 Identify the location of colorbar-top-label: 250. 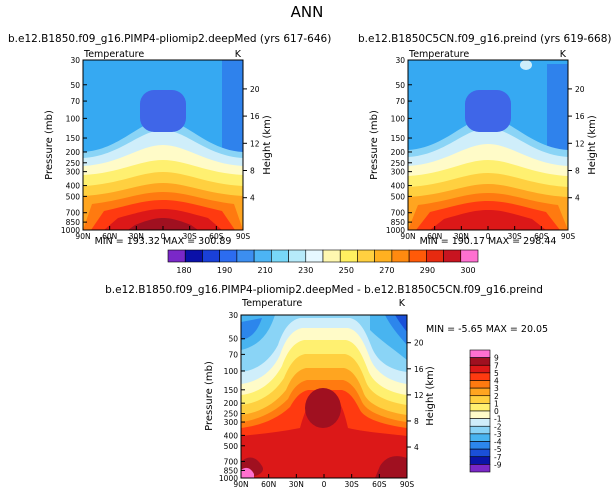
(346, 270).